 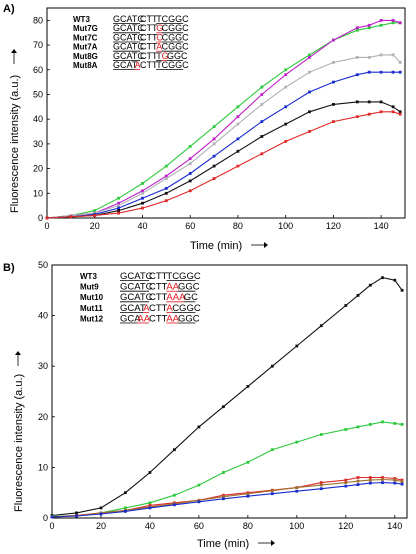 I want to click on panel-b-y-title: Fluorescence intensity (a.u.), so click(x=19, y=431).